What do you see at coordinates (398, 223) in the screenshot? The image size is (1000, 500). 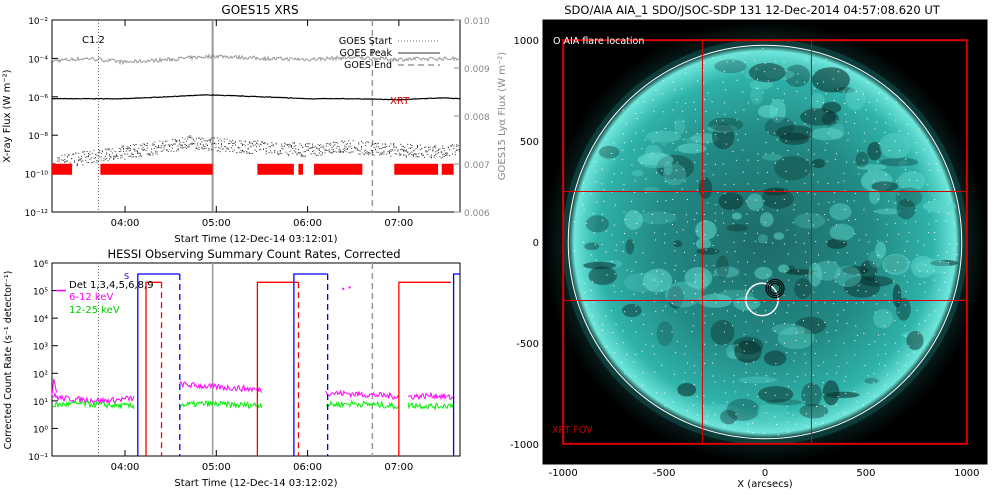 I see `goes-x-tick-label: 07:00` at bounding box center [398, 223].